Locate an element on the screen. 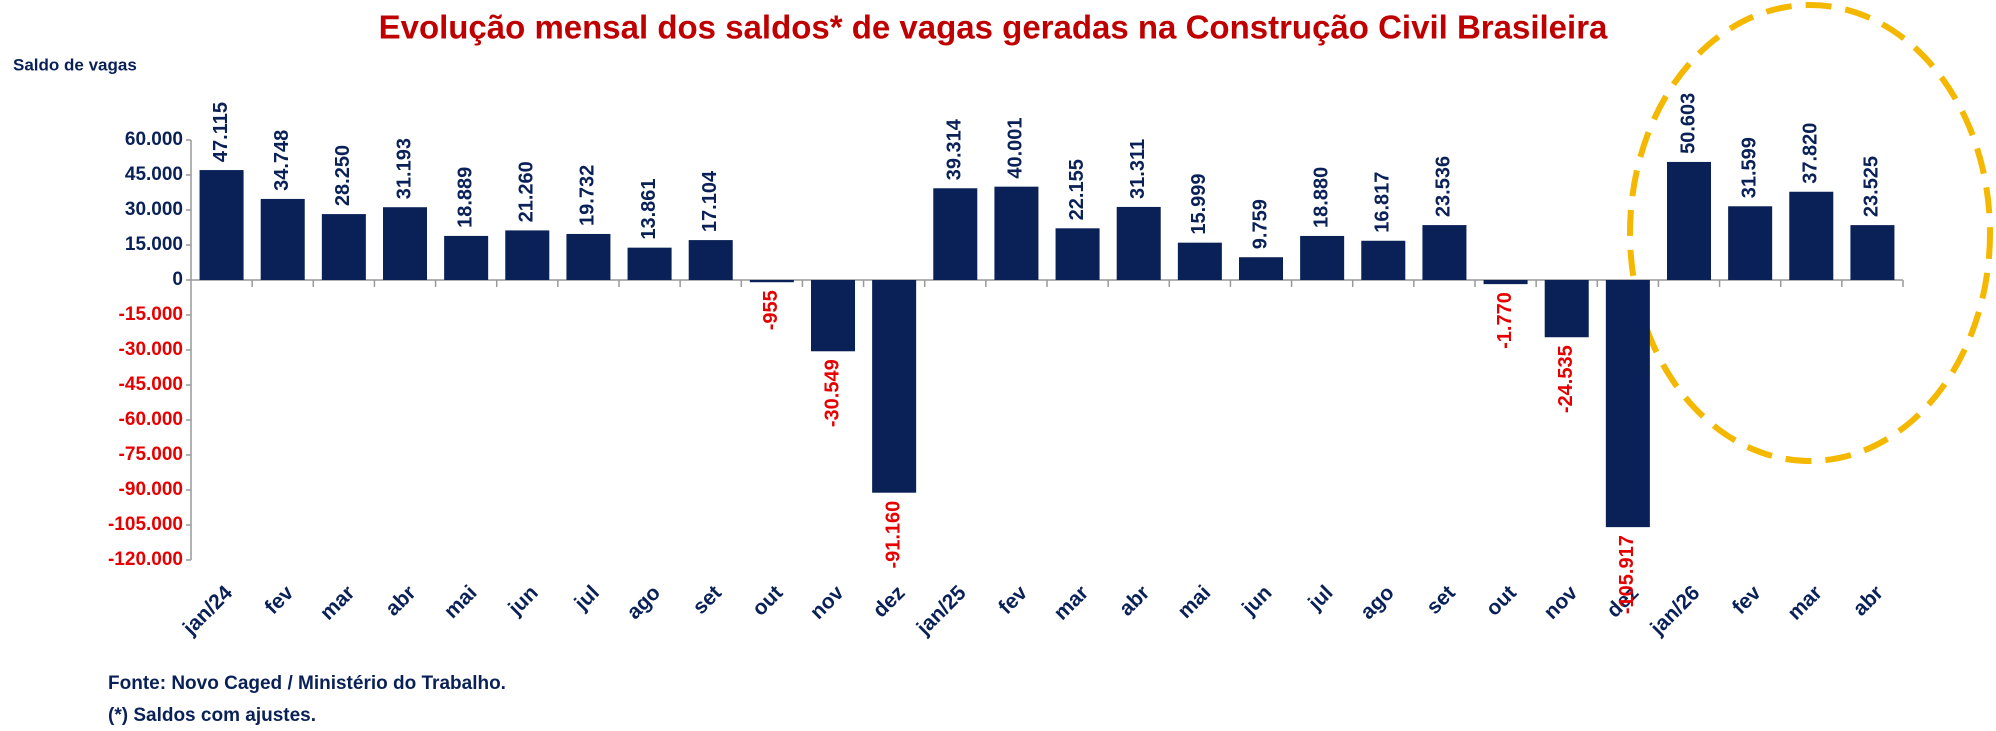 The width and height of the screenshot is (1996, 731). data-label: 40.001 is located at coordinates (1016, 147).